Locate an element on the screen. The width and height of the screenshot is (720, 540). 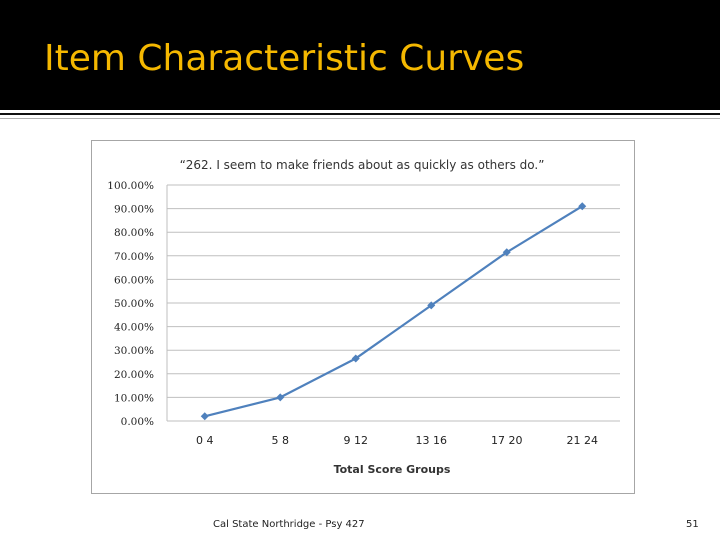
y-tick-label: 50.00% is located at coordinates (134, 304).